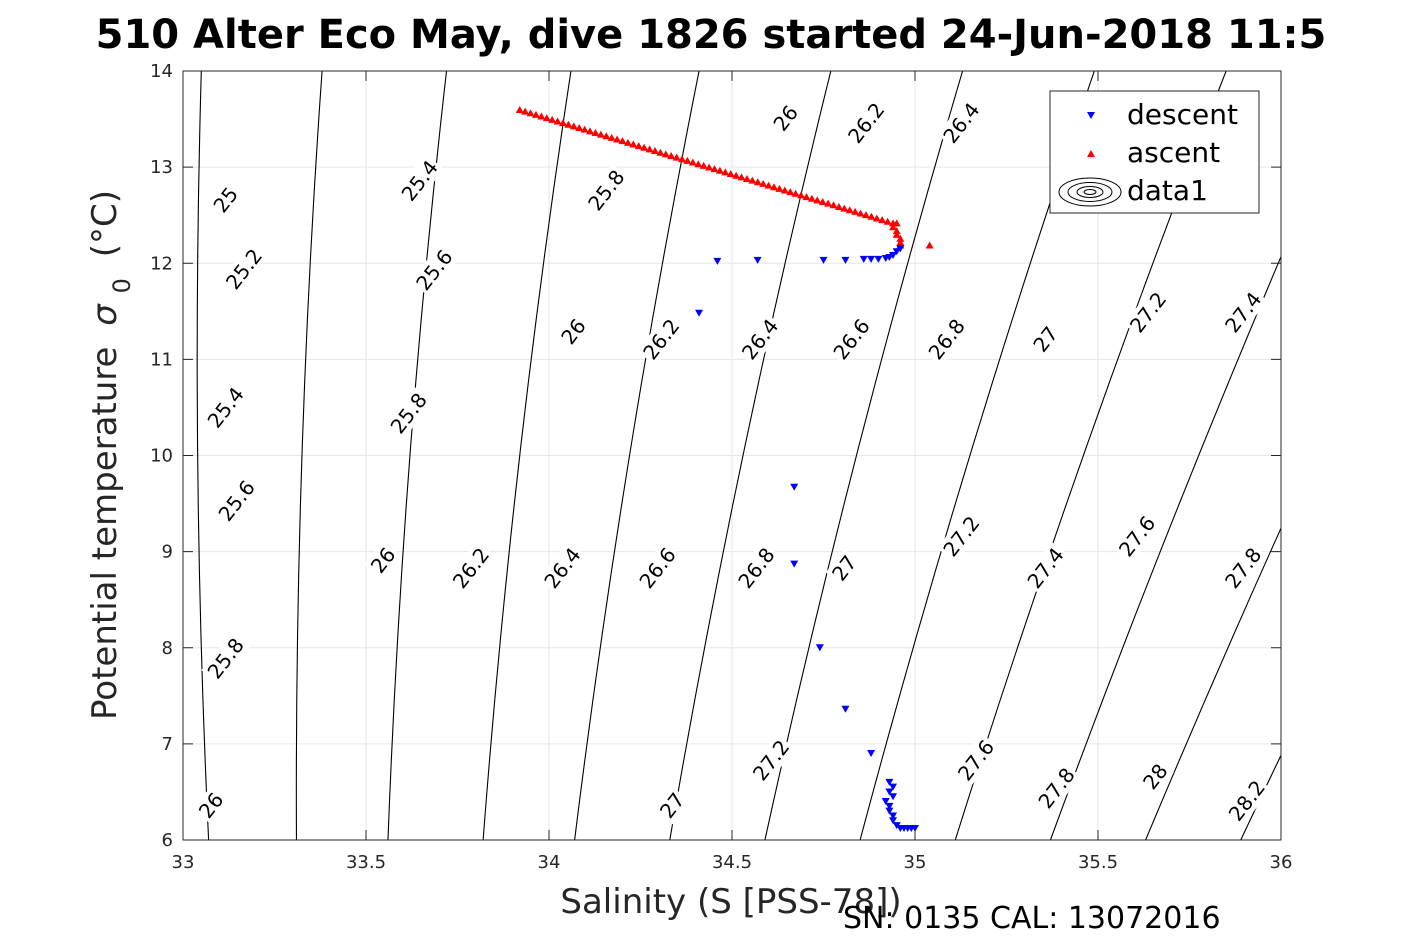 Image resolution: width=1417 pixels, height=945 pixels. Describe the element at coordinates (105, 533) in the screenshot. I see `y-axis-label-text: Potential temperature` at that location.